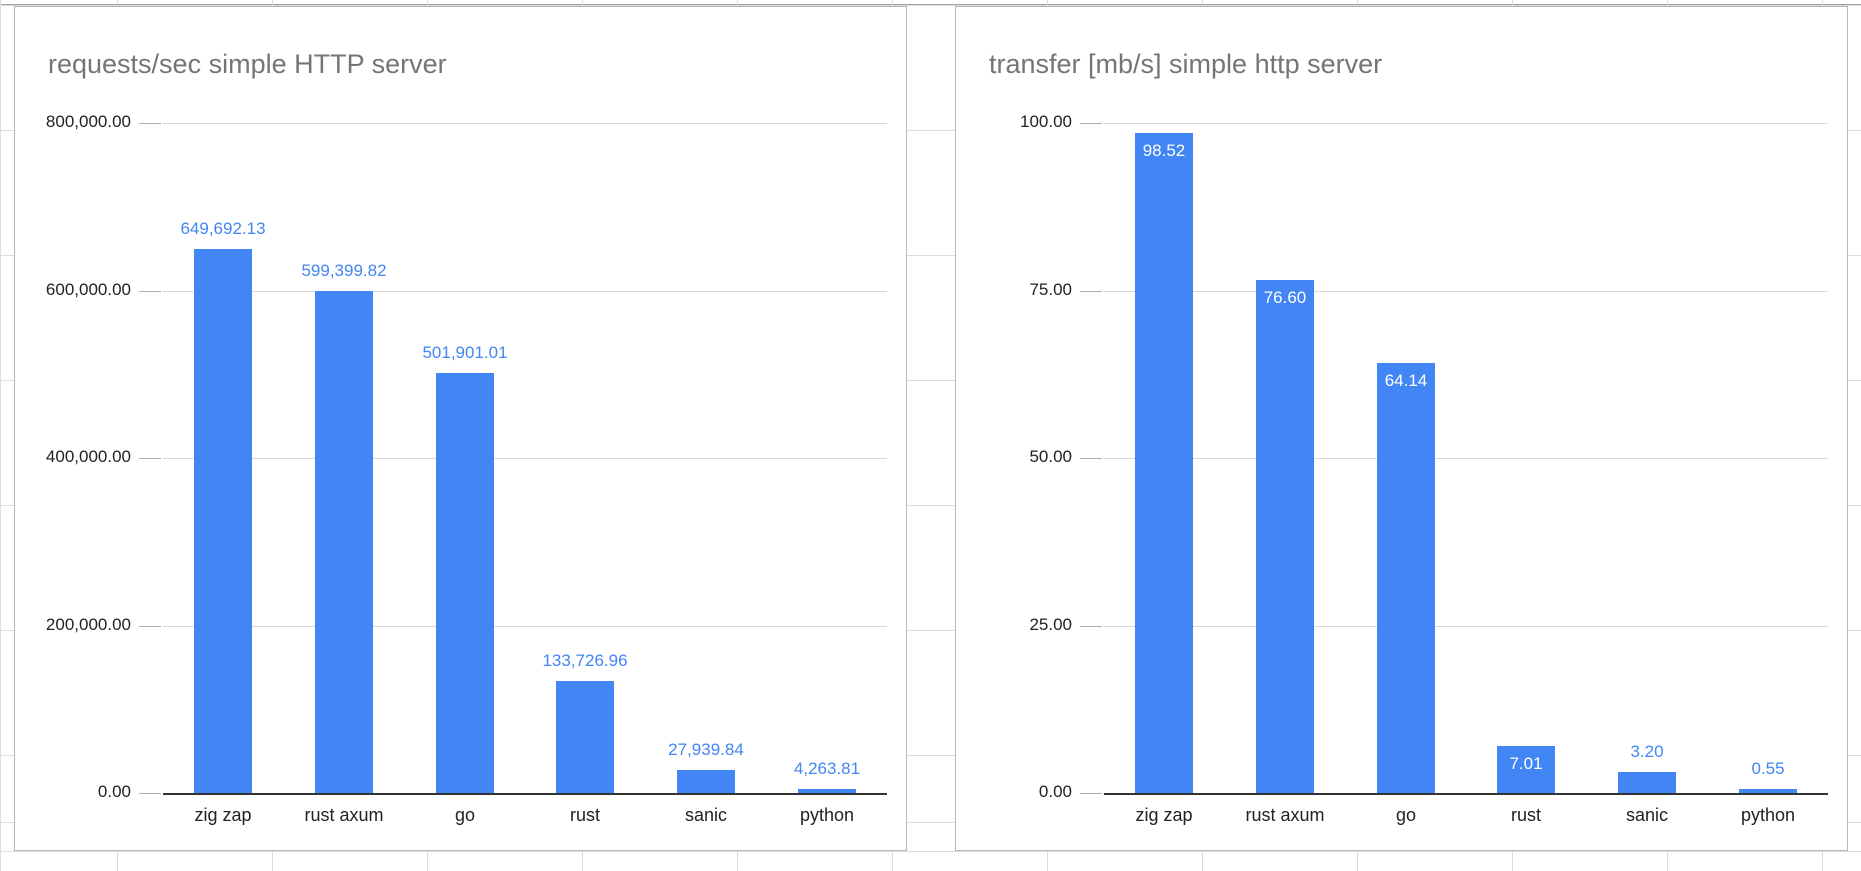  Describe the element at coordinates (585, 660) in the screenshot. I see `bar-value-label: 133,726.96` at that location.